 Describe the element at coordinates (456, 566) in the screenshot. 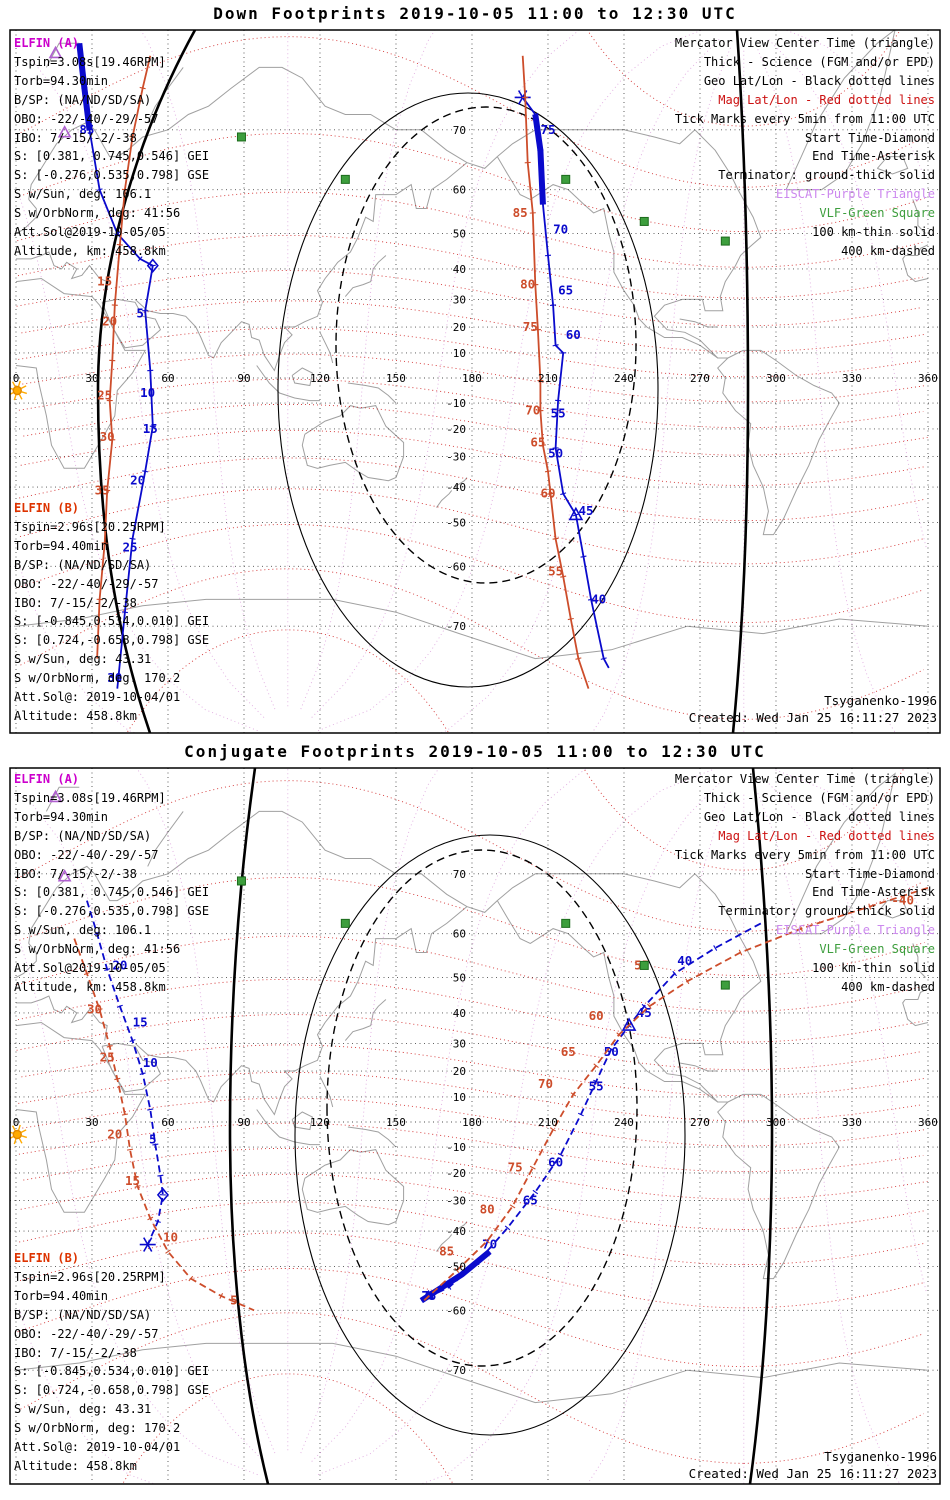

I see `lat-tick-label: -60` at that location.